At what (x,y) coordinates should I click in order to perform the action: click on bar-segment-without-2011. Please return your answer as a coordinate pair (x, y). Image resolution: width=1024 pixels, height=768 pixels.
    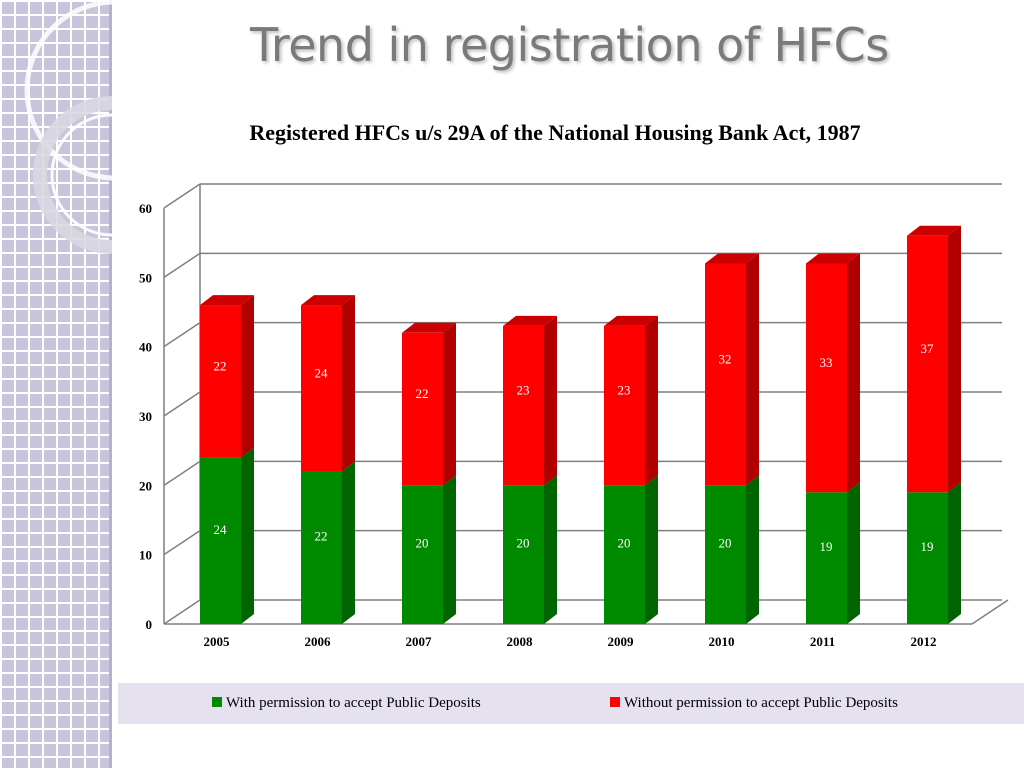
    Looking at the image, I should click on (826, 378).